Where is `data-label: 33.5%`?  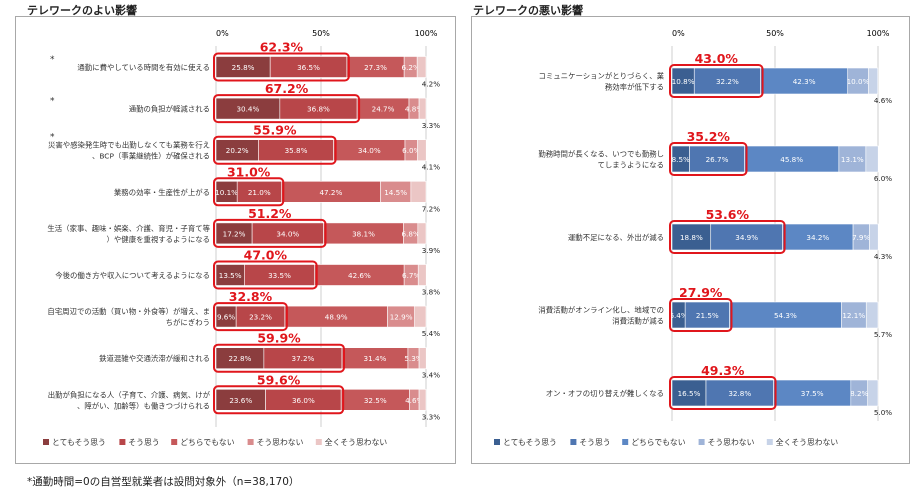
data-label: 33.5% is located at coordinates (279, 275).